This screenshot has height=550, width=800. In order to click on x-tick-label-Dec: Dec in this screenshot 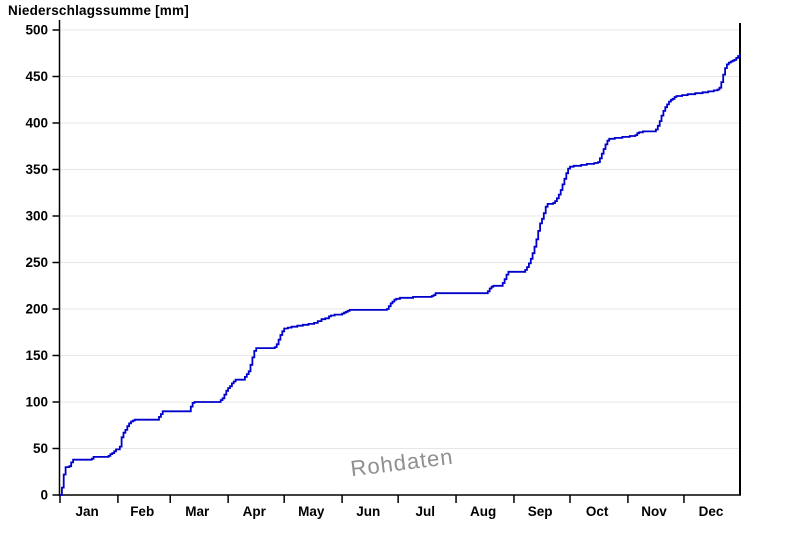, I will do `click(711, 511)`.